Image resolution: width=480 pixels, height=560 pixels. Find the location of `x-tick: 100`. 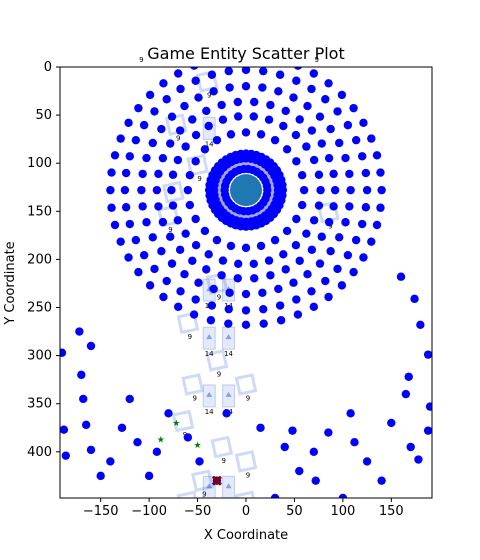

x-tick: 100 is located at coordinates (342, 508).